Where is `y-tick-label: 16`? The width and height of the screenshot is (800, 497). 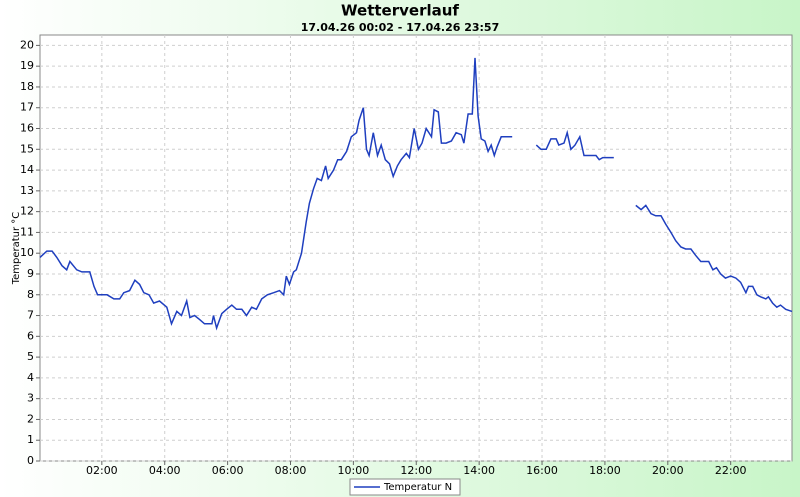 y-tick-label: 16 is located at coordinates (27, 128).